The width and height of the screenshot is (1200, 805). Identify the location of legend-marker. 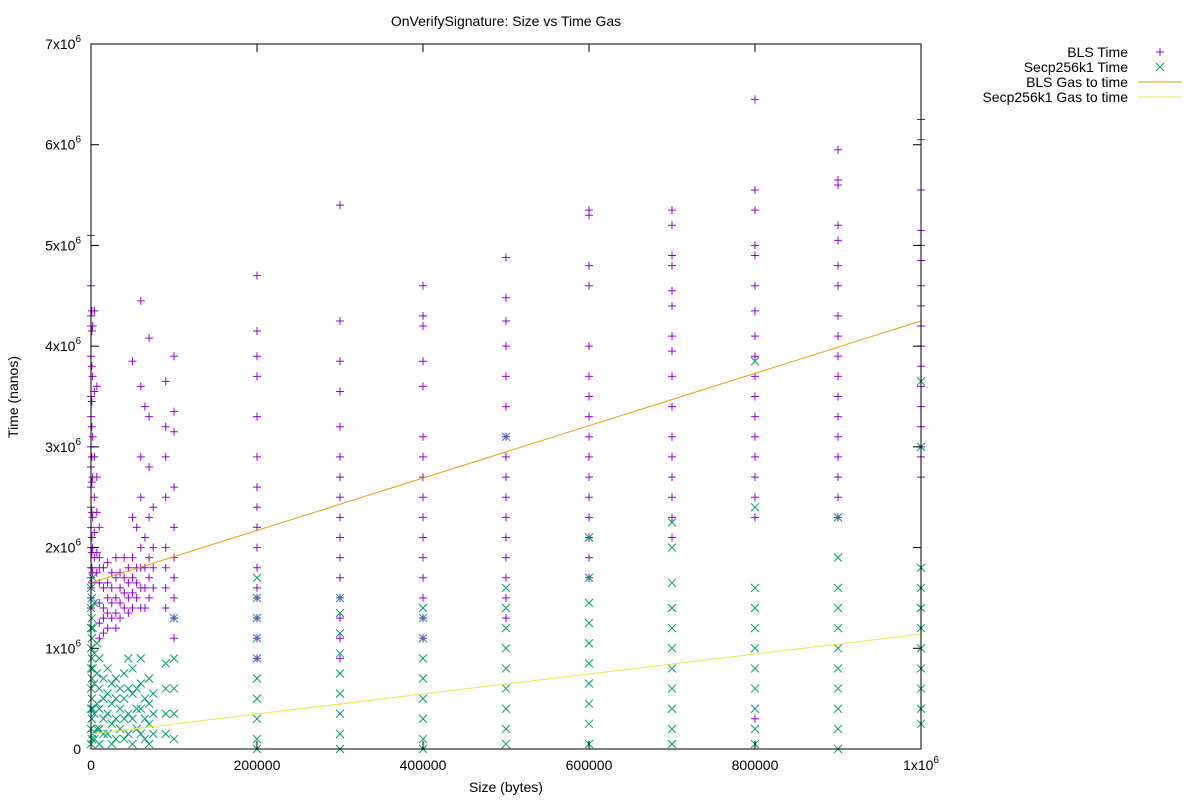
(1160, 67).